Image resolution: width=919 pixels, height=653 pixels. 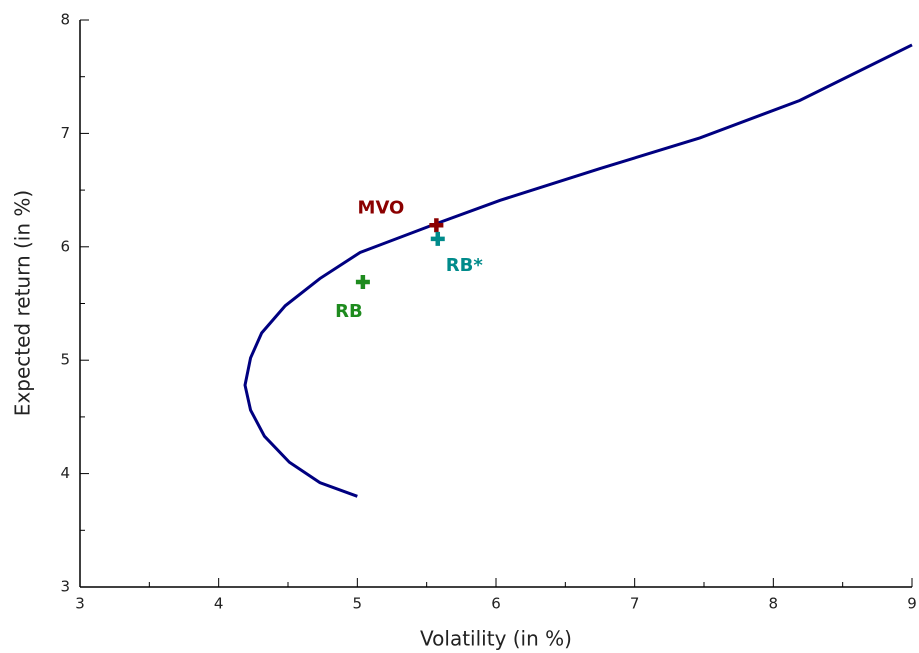 What do you see at coordinates (219, 604) in the screenshot?
I see `x-tick-label: 4` at bounding box center [219, 604].